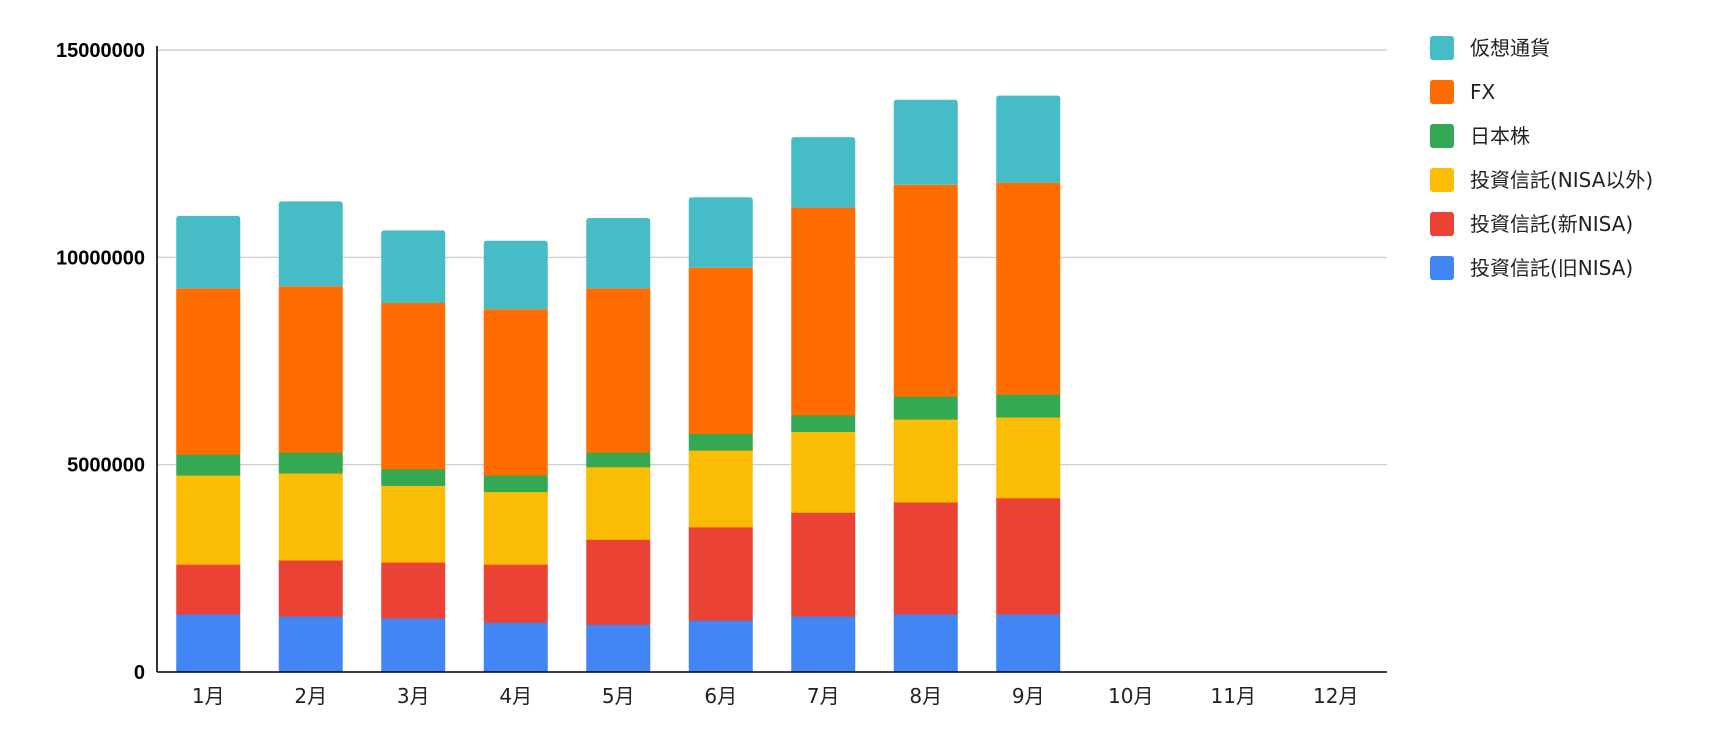  I want to click on y-tick-label: 0, so click(139, 673).